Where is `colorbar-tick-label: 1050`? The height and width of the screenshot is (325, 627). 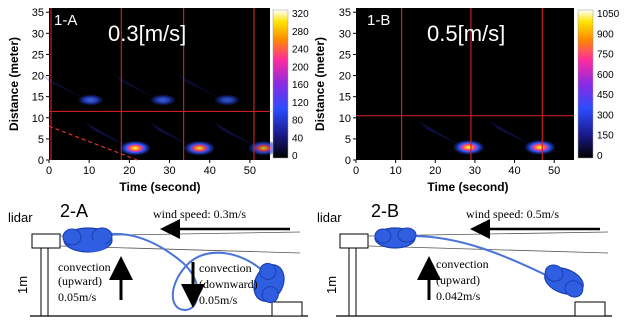 colorbar-tick-label: 1050 is located at coordinates (608, 14).